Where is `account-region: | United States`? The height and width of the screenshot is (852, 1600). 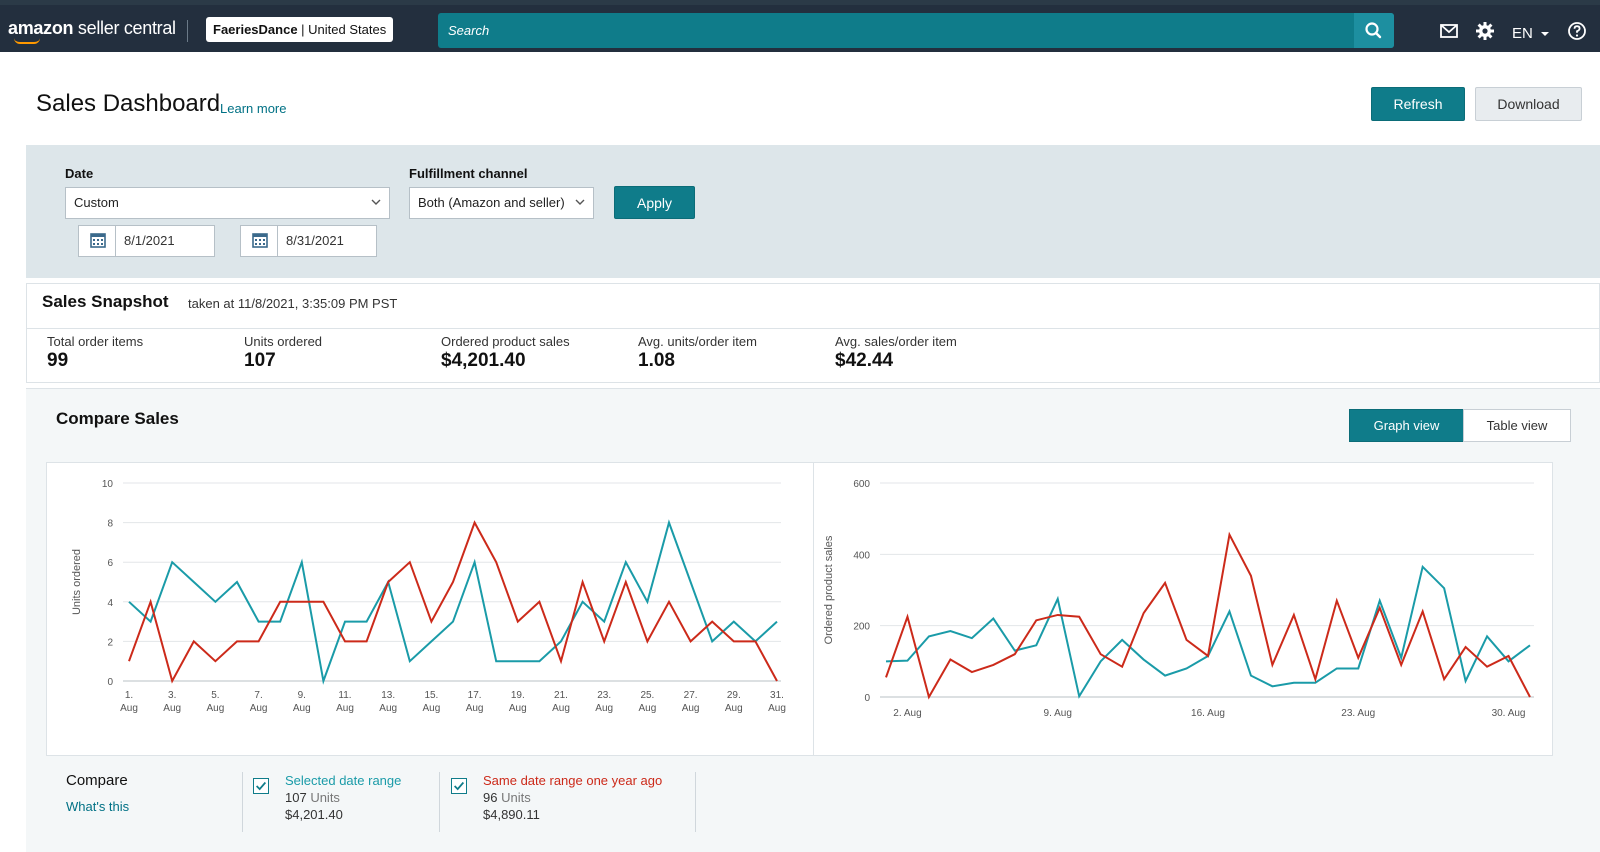
account-region: | United States is located at coordinates (342, 29).